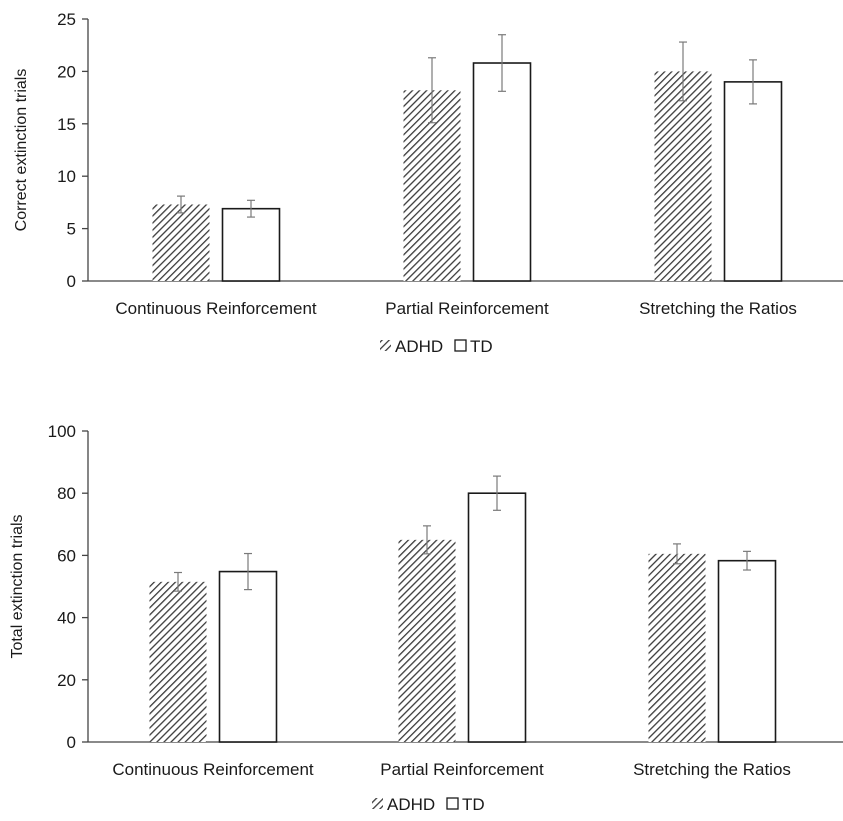 This screenshot has height=821, width=843. I want to click on y-tick-label: 25, so click(66, 19).